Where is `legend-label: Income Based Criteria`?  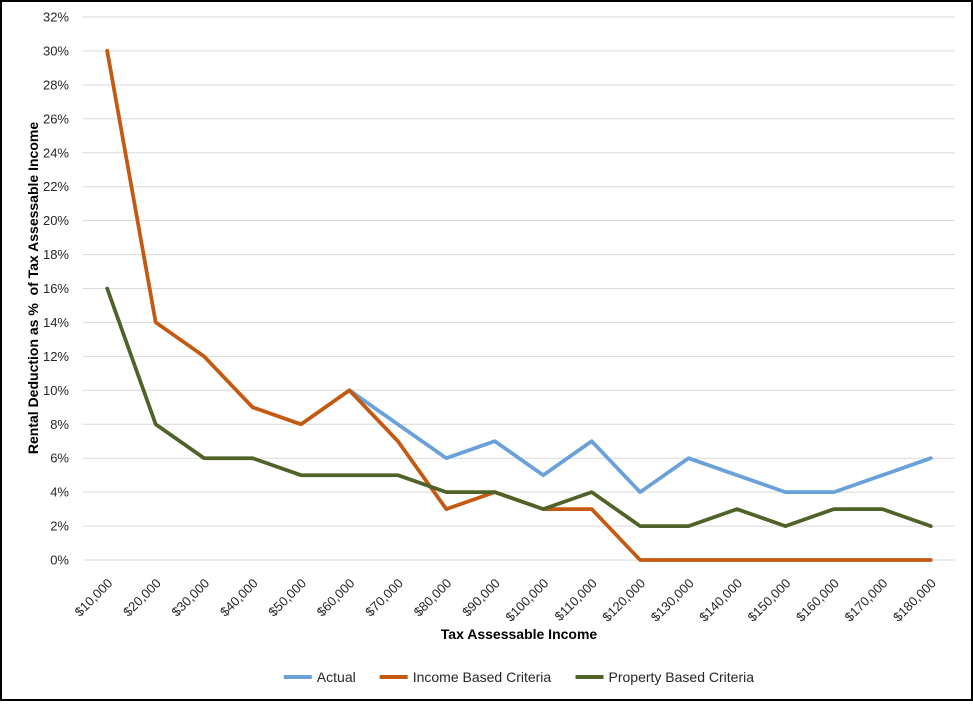 legend-label: Income Based Criteria is located at coordinates (482, 677).